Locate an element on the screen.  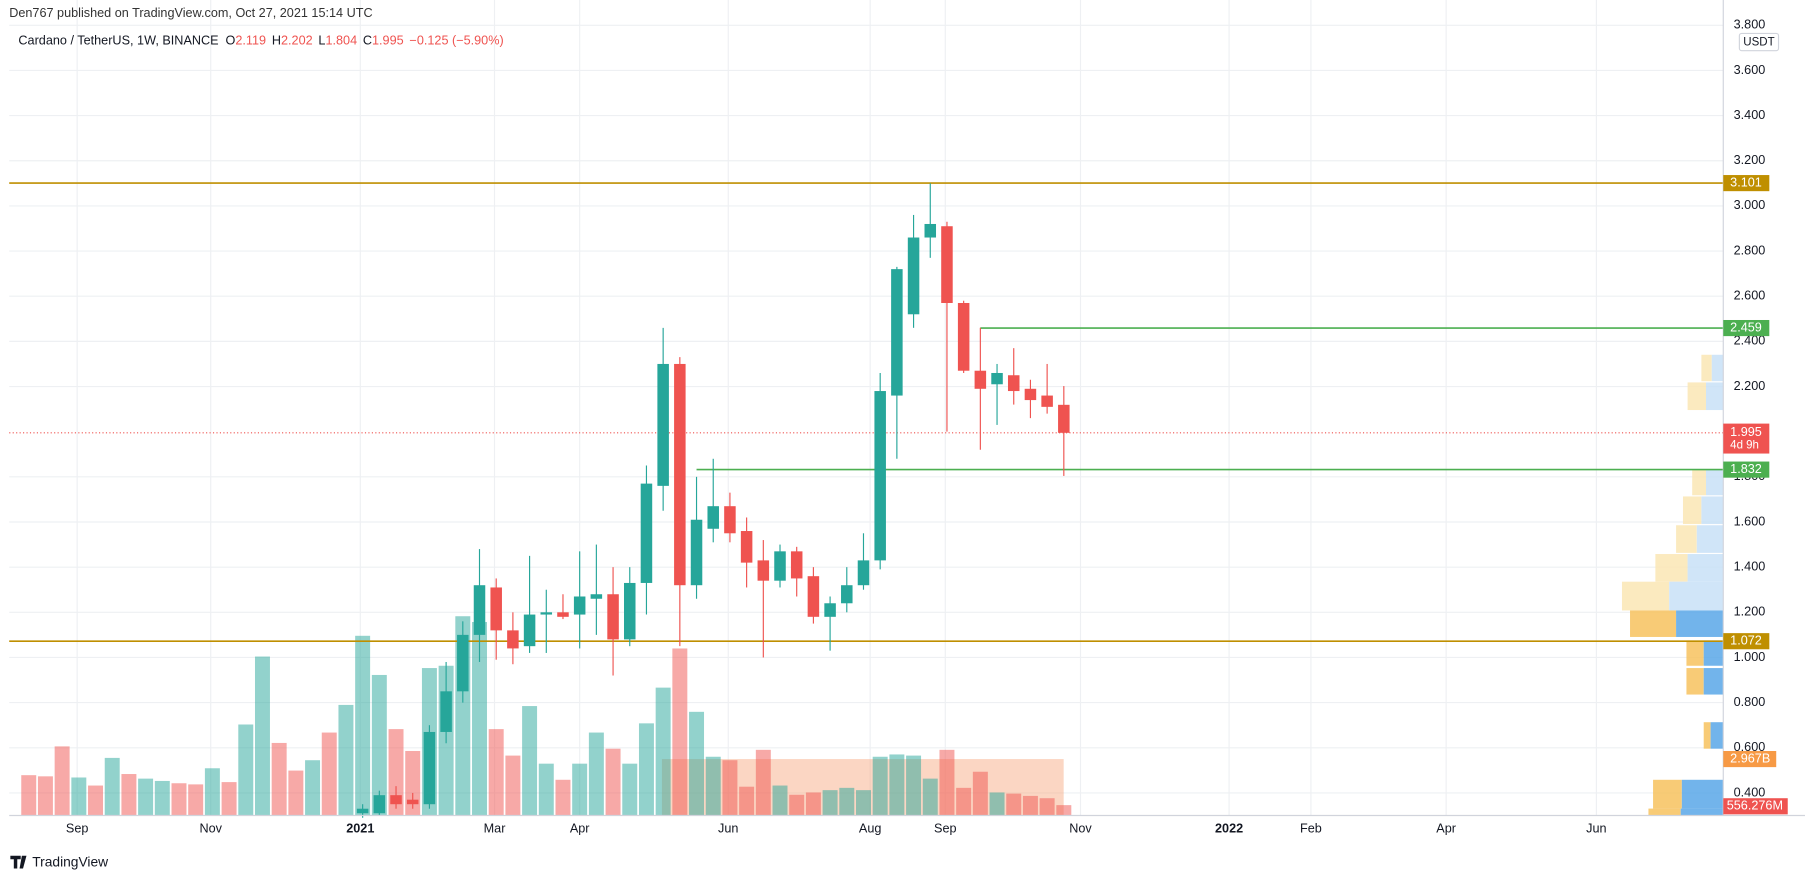
ohlc-value: 2.119 is located at coordinates (250, 41).